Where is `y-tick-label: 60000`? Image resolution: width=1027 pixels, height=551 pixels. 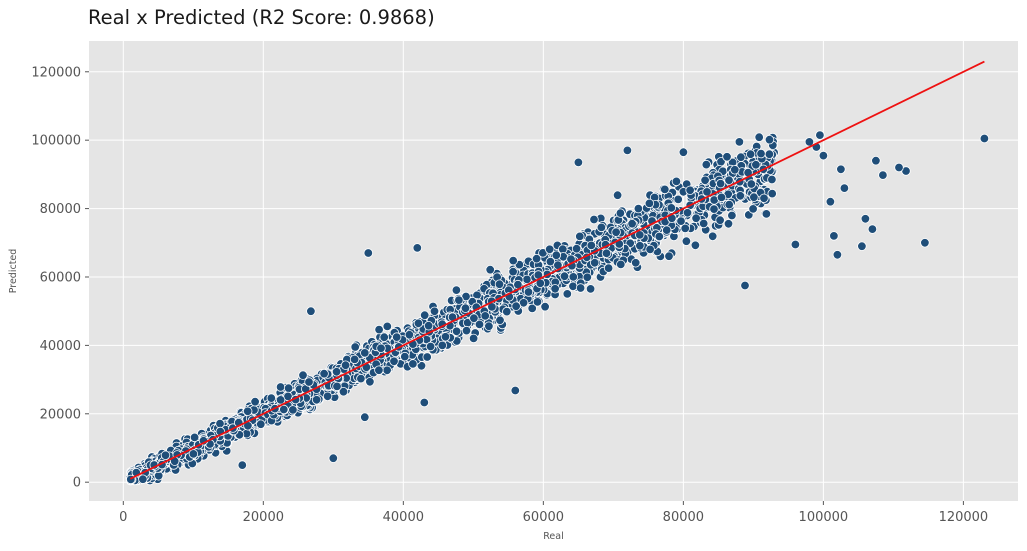
y-tick-label: 60000 is located at coordinates (60, 277).